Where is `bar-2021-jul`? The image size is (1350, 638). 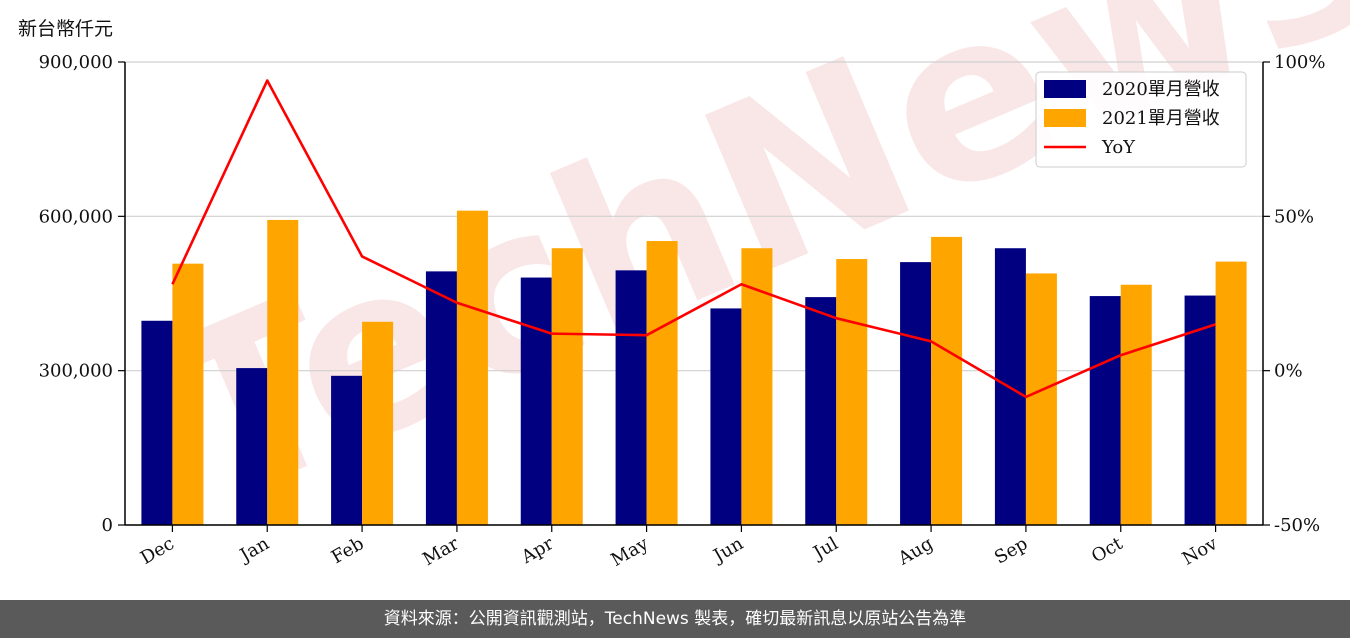 bar-2021-jul is located at coordinates (852, 392).